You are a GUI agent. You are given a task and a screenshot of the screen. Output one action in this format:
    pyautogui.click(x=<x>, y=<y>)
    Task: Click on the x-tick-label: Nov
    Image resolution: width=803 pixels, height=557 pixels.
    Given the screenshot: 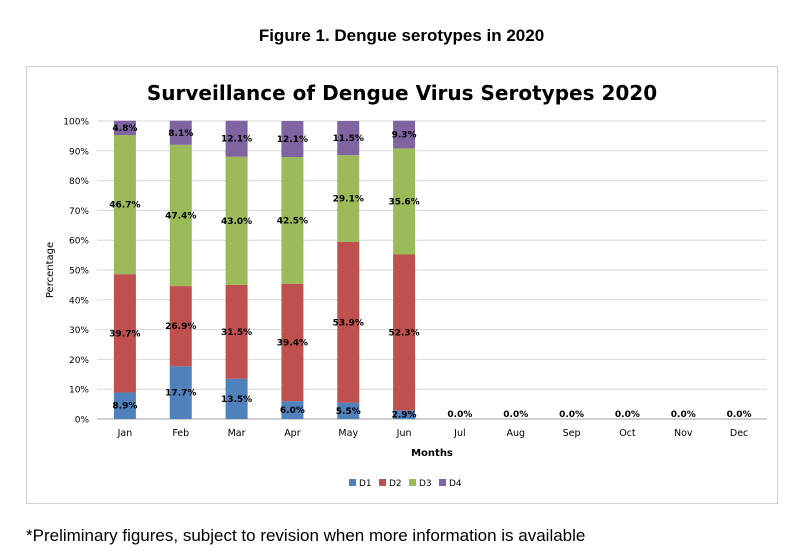 What is the action you would take?
    pyautogui.click(x=683, y=433)
    